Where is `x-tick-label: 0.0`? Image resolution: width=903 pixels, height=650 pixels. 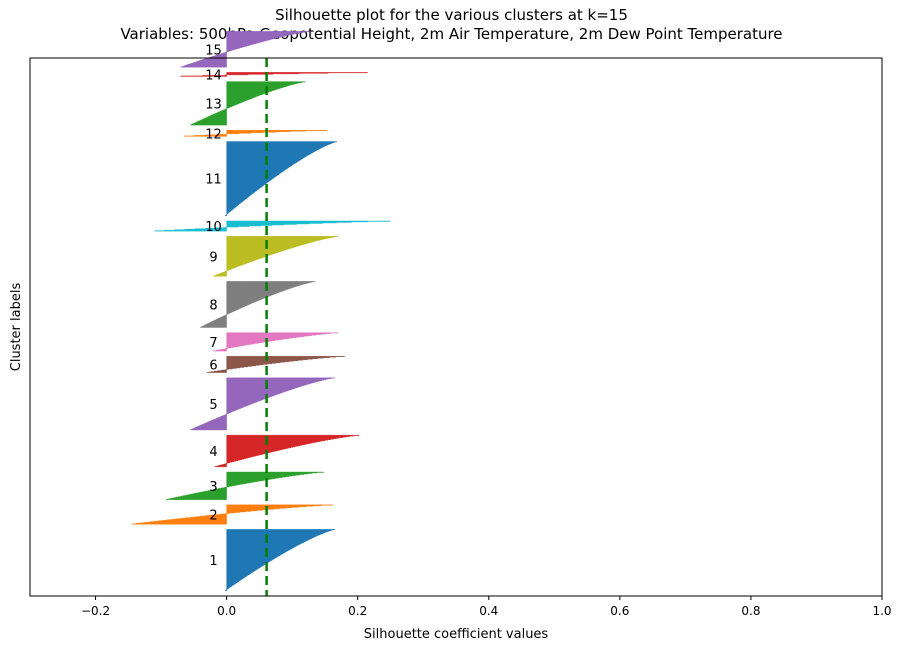 x-tick-label: 0.0 is located at coordinates (226, 611).